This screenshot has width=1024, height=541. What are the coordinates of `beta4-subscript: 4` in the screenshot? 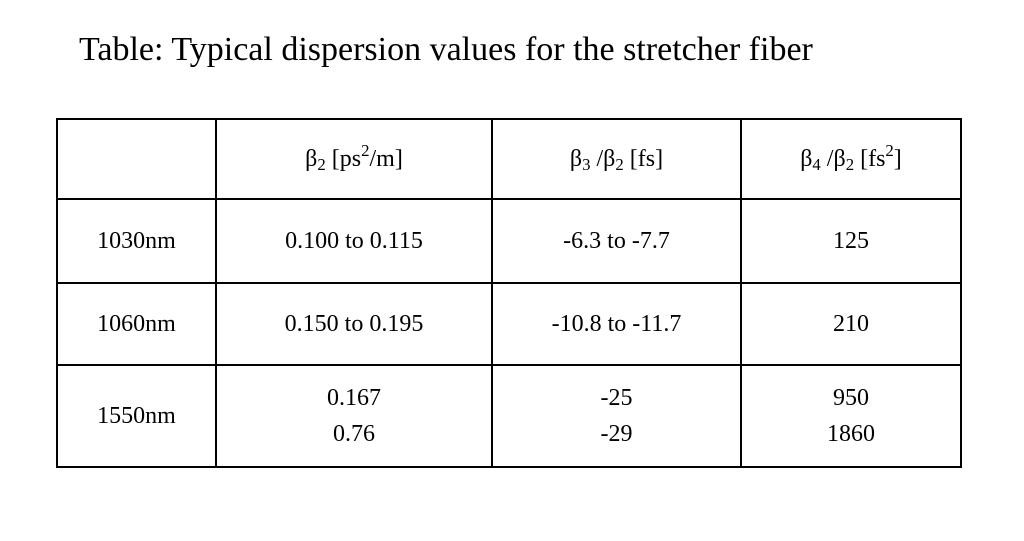 It's located at (816, 165).